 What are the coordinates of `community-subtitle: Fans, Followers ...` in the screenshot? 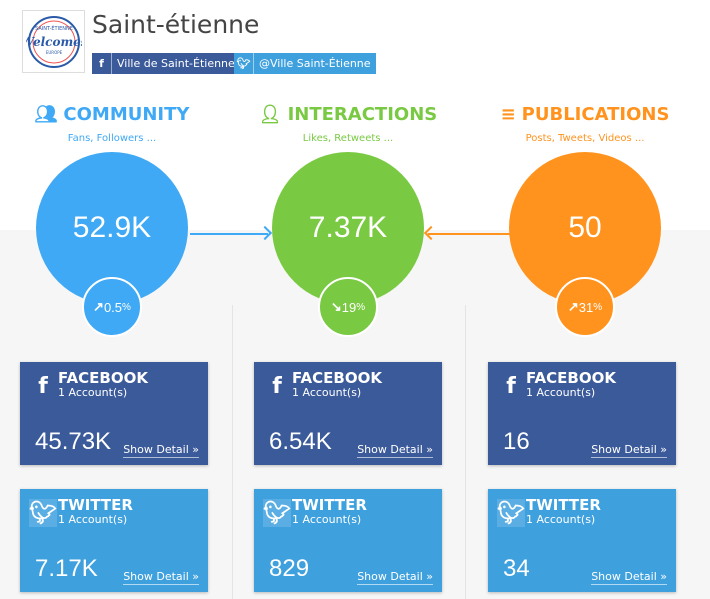 It's located at (112, 138).